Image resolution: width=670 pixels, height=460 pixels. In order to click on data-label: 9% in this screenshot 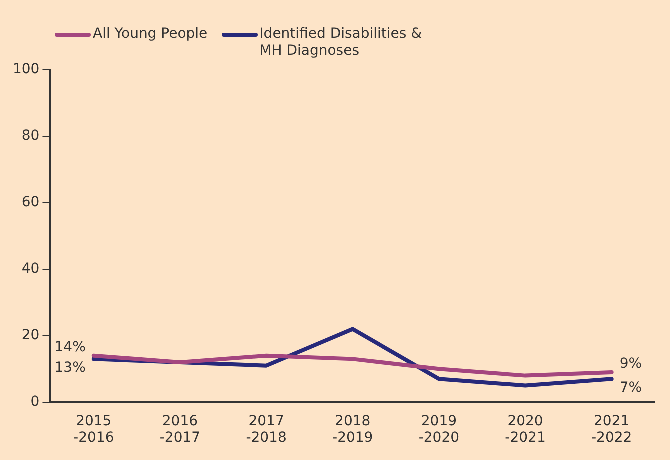, I will do `click(631, 364)`.